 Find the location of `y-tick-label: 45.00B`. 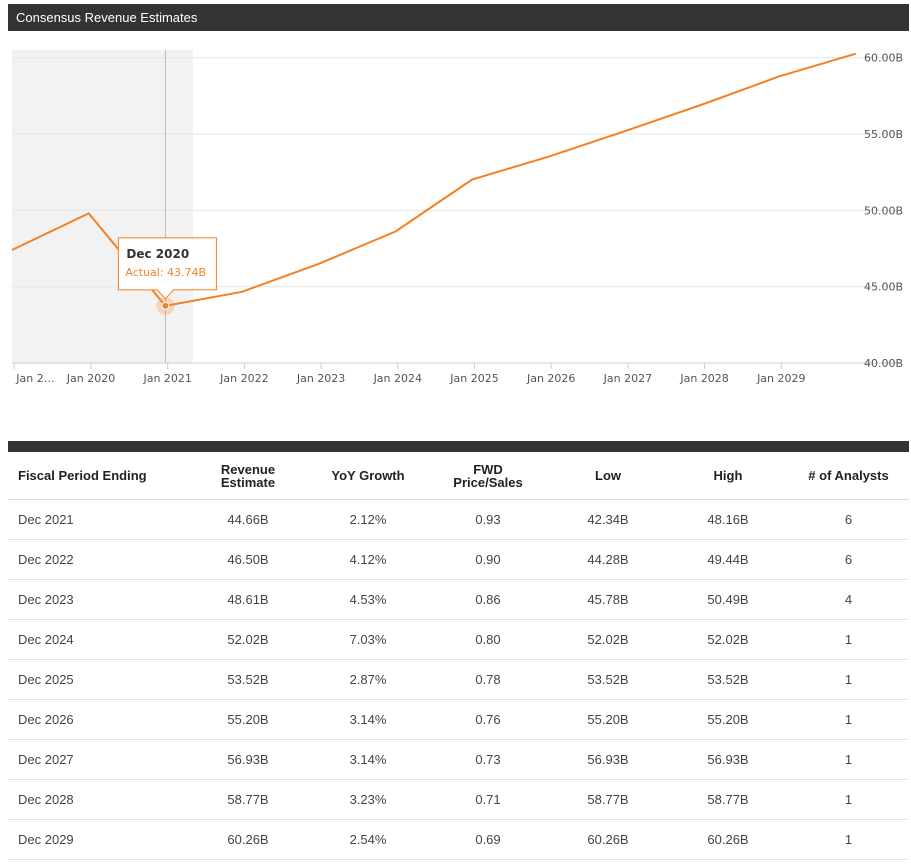

y-tick-label: 45.00B is located at coordinates (883, 287).